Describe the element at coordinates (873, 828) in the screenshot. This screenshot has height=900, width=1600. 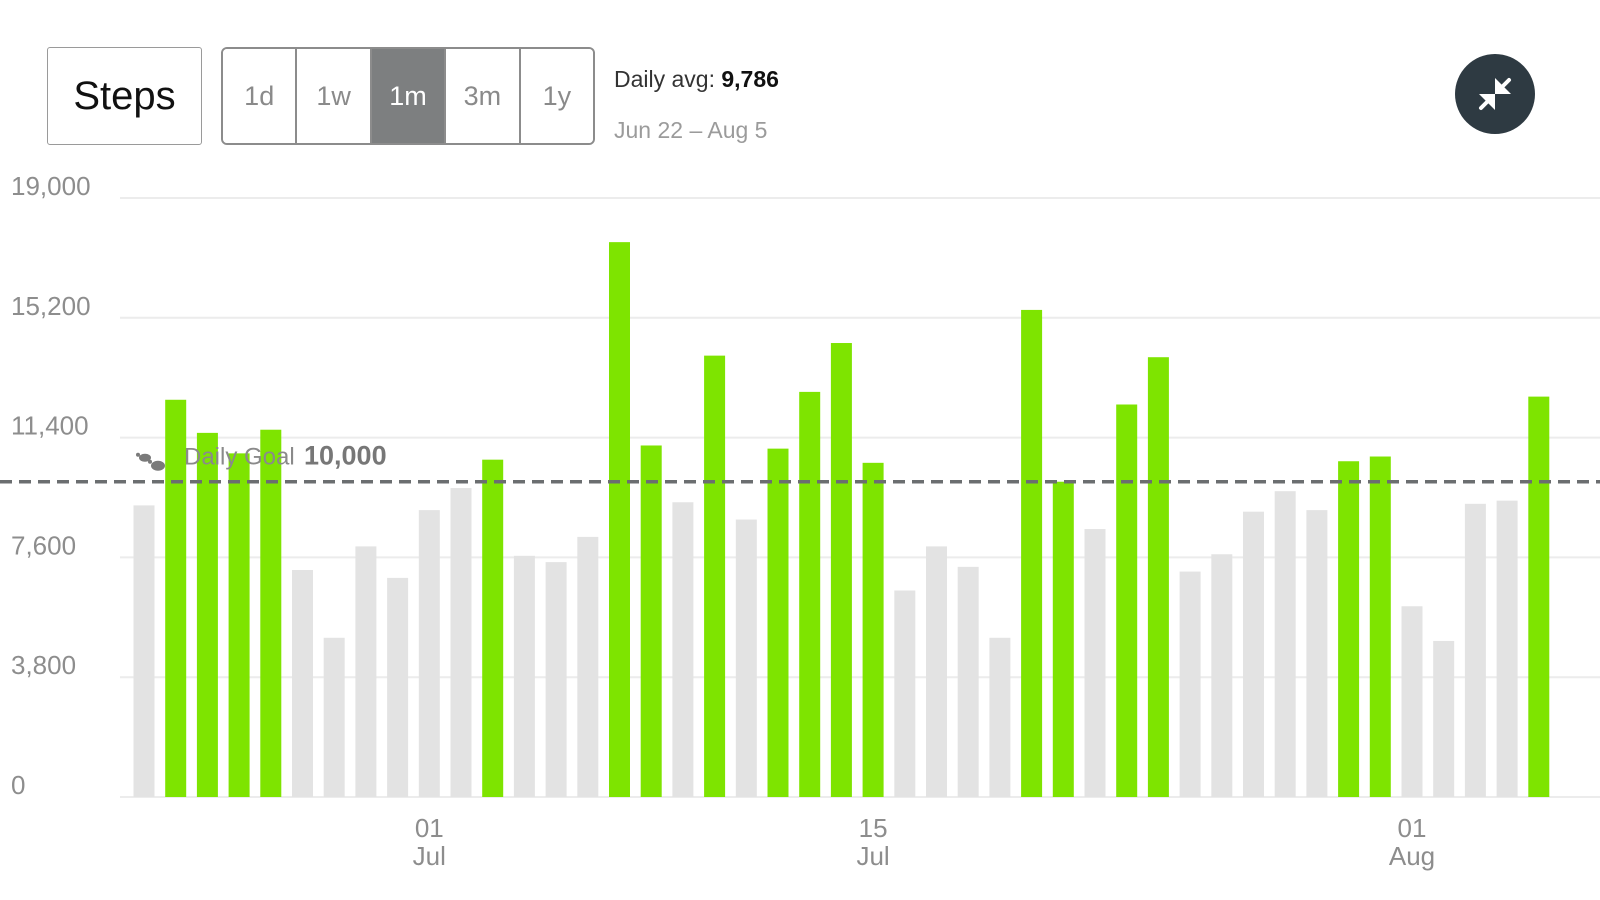
I see `x-tick-day: 15` at that location.